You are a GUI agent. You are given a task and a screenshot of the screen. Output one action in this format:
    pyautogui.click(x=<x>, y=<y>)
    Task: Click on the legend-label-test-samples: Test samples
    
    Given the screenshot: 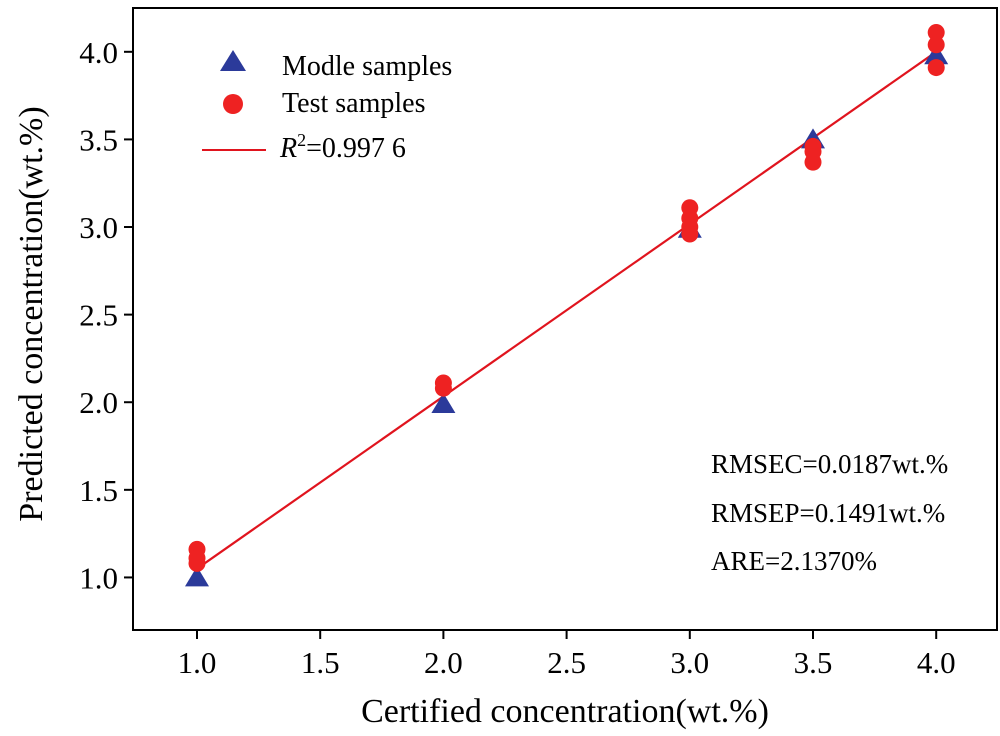 What is the action you would take?
    pyautogui.click(x=353, y=103)
    